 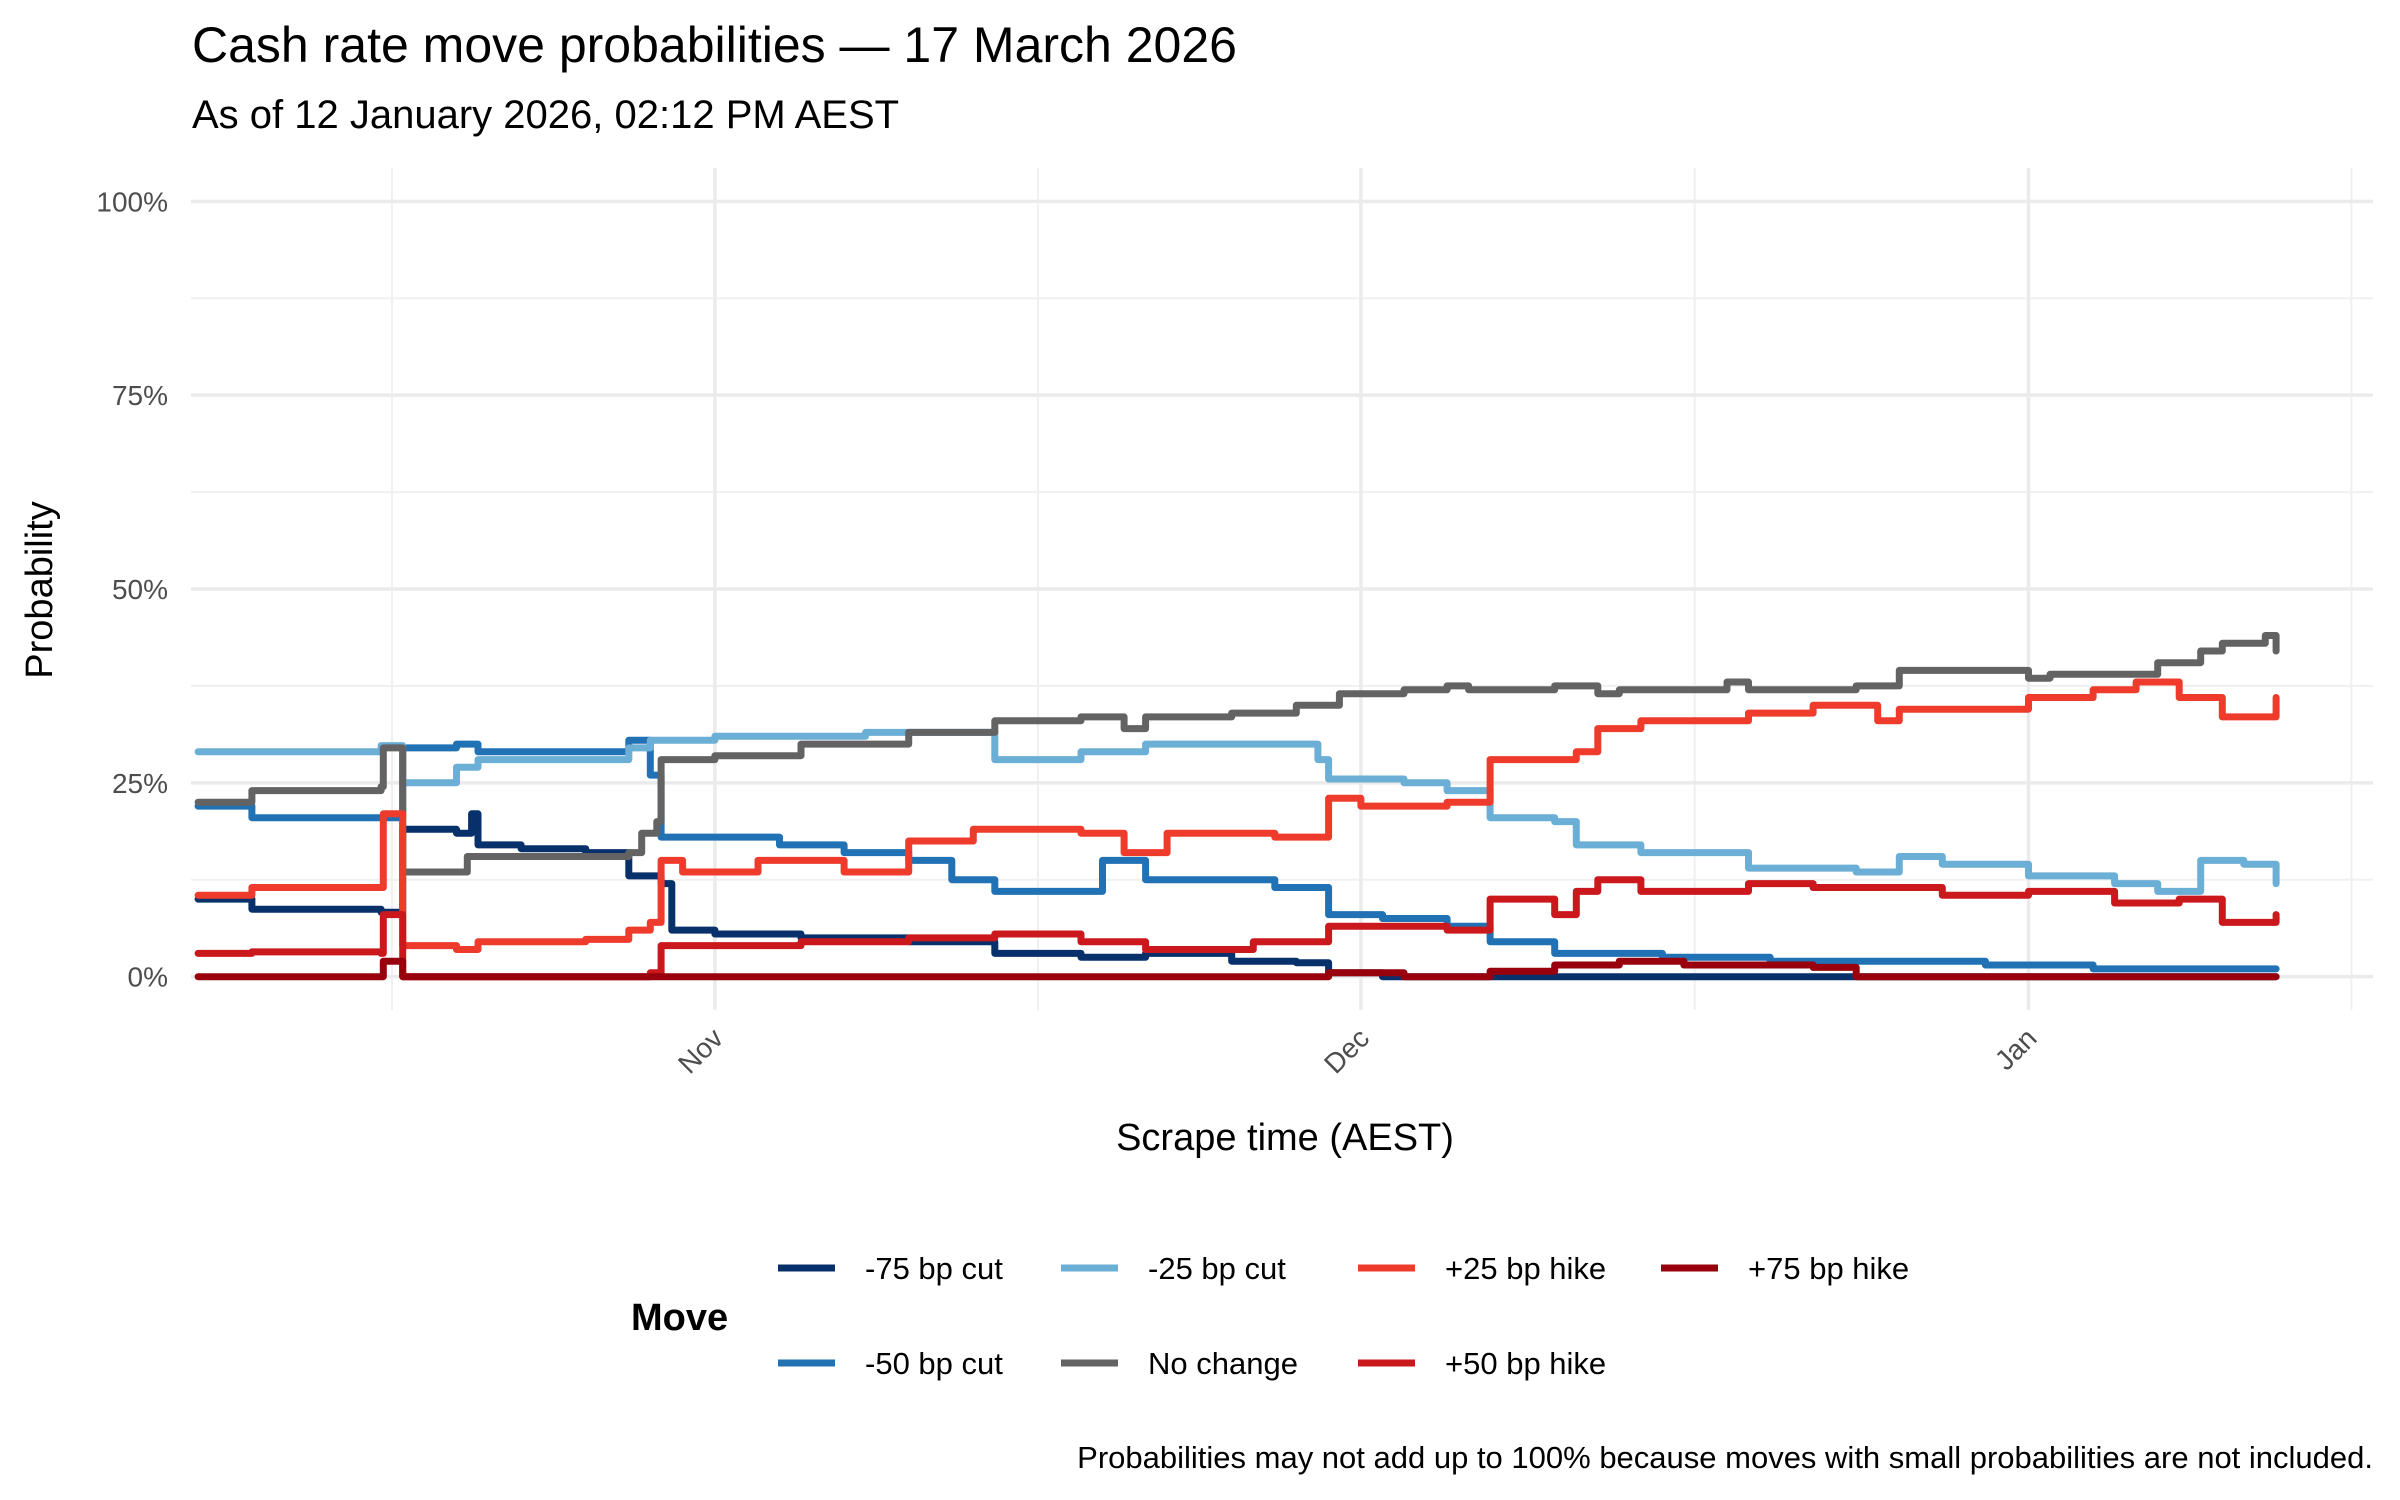 What do you see at coordinates (1525, 1363) in the screenshot?
I see `legend-label: +50 bp hike` at bounding box center [1525, 1363].